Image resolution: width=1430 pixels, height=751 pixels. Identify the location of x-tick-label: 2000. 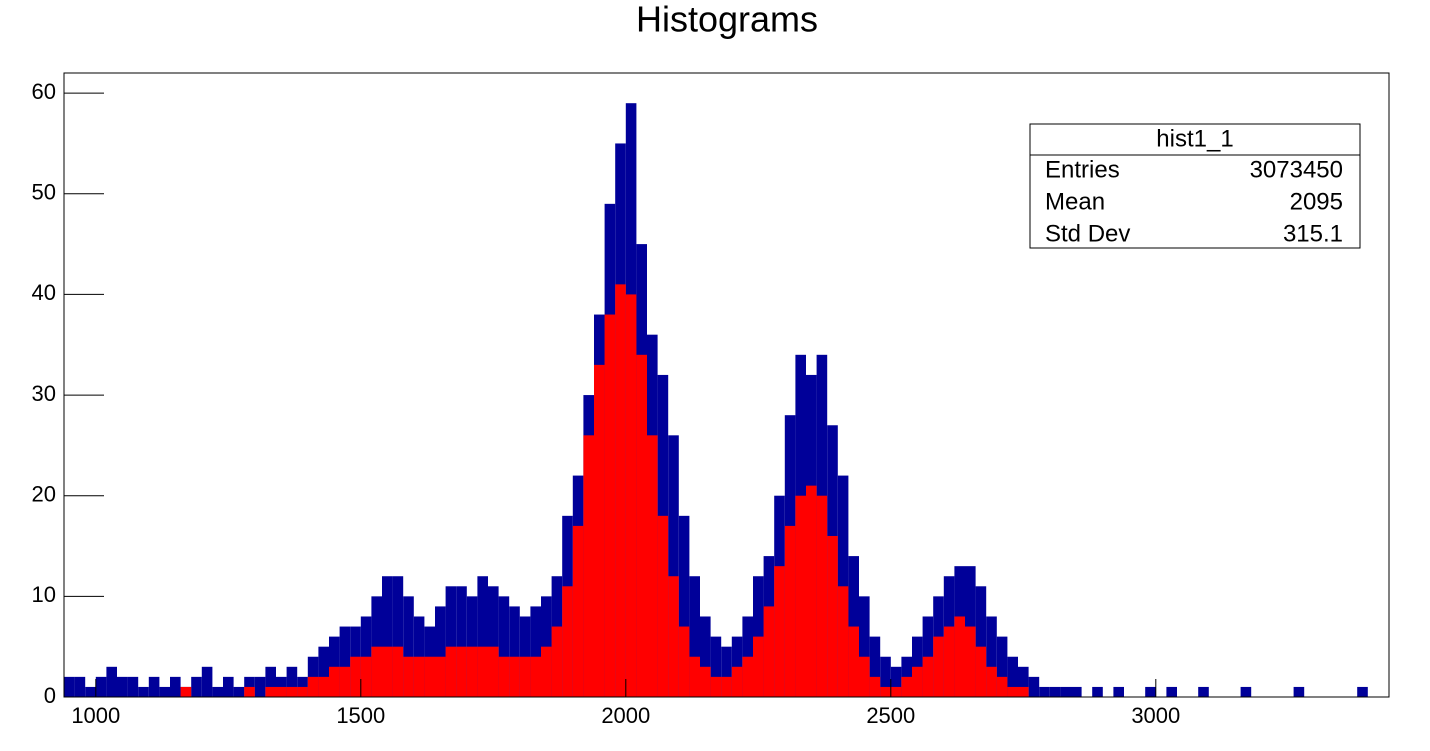
(625, 715).